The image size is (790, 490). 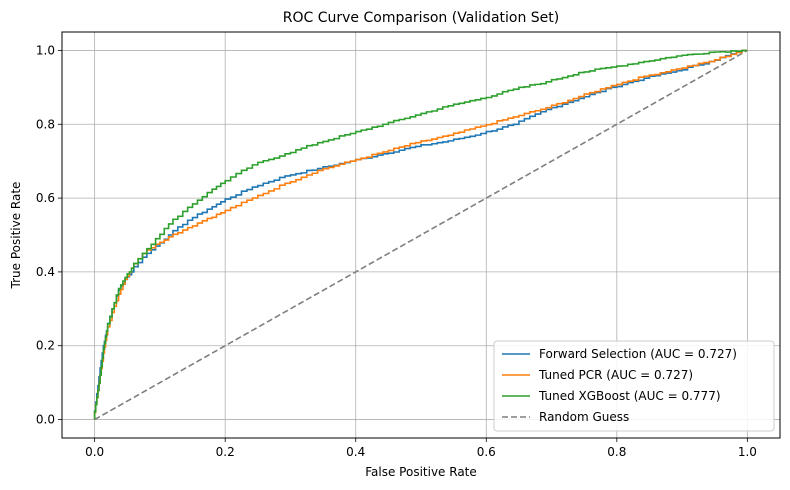 I want to click on x-tick-label: 0.8, so click(x=616, y=452).